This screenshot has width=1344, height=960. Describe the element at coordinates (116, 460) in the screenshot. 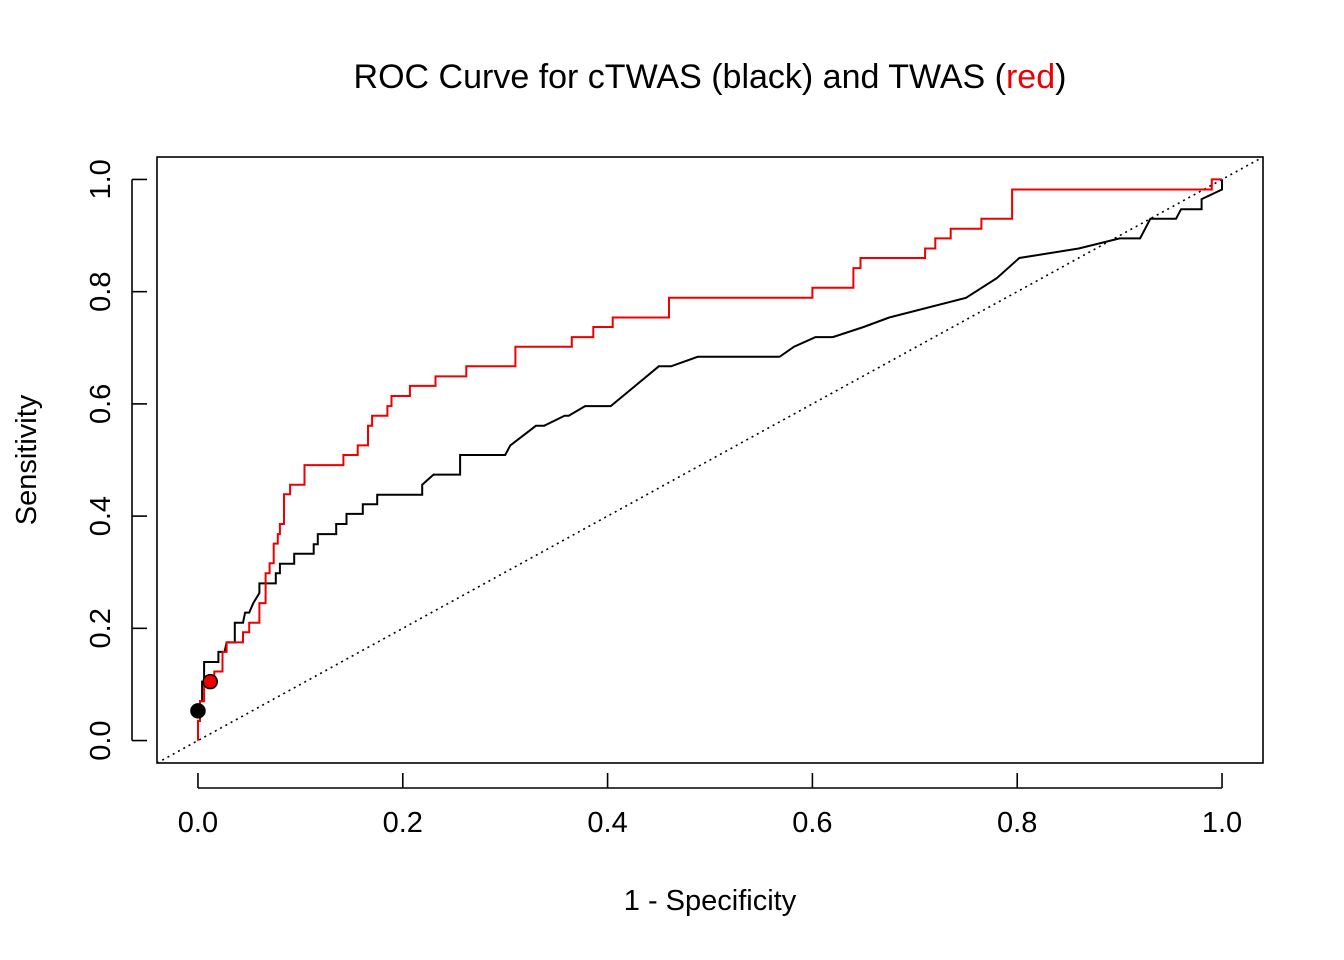

I see `y-axis: 0.0 0.2 0.4 0.6 0.8 1.0` at that location.